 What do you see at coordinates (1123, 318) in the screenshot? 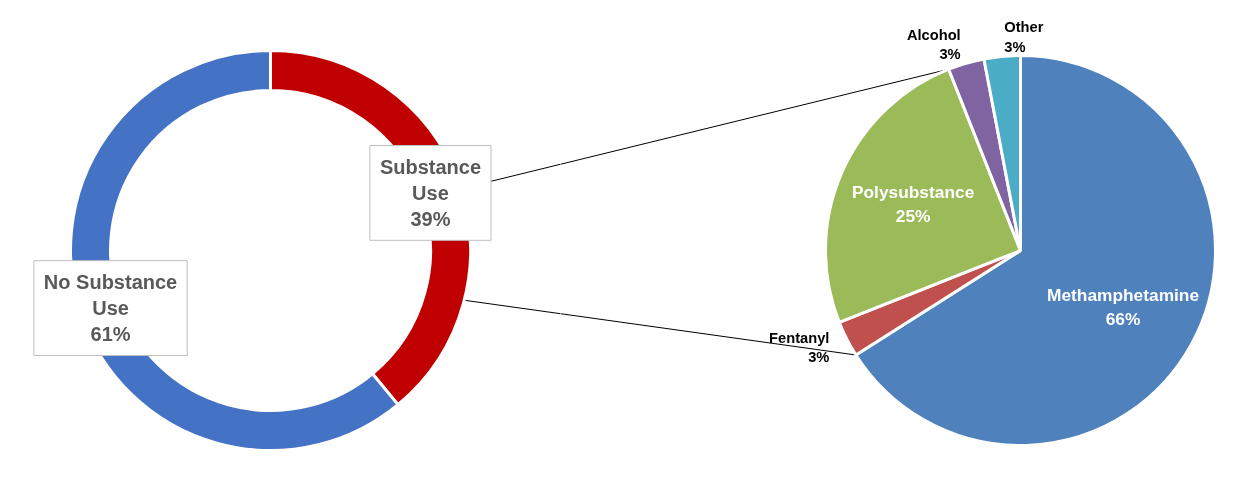
I see `data-label: 66%` at bounding box center [1123, 318].